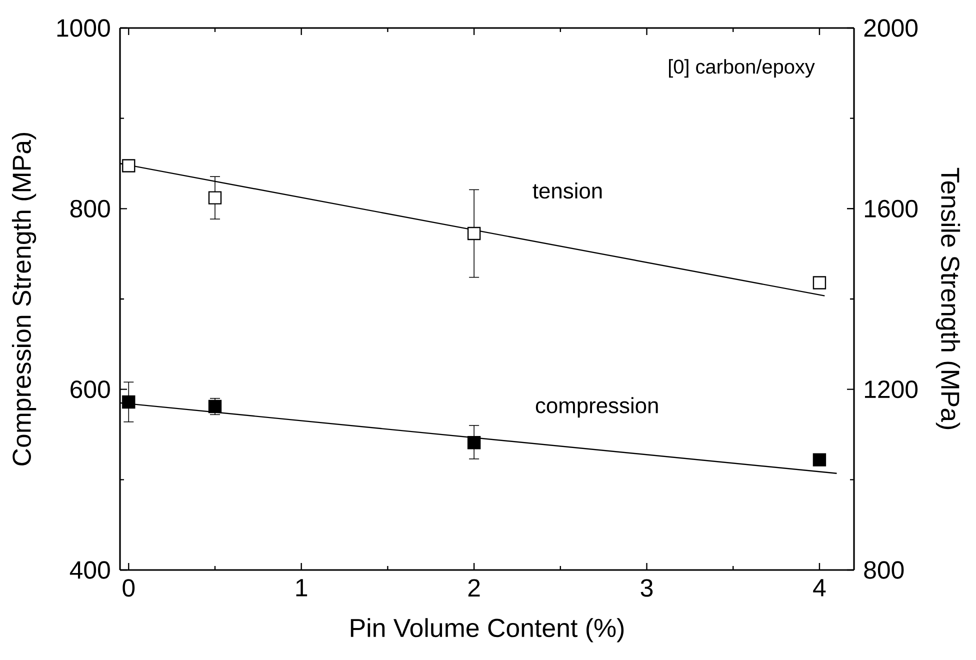  What do you see at coordinates (646, 588) in the screenshot?
I see `x-tick-label: 3` at bounding box center [646, 588].